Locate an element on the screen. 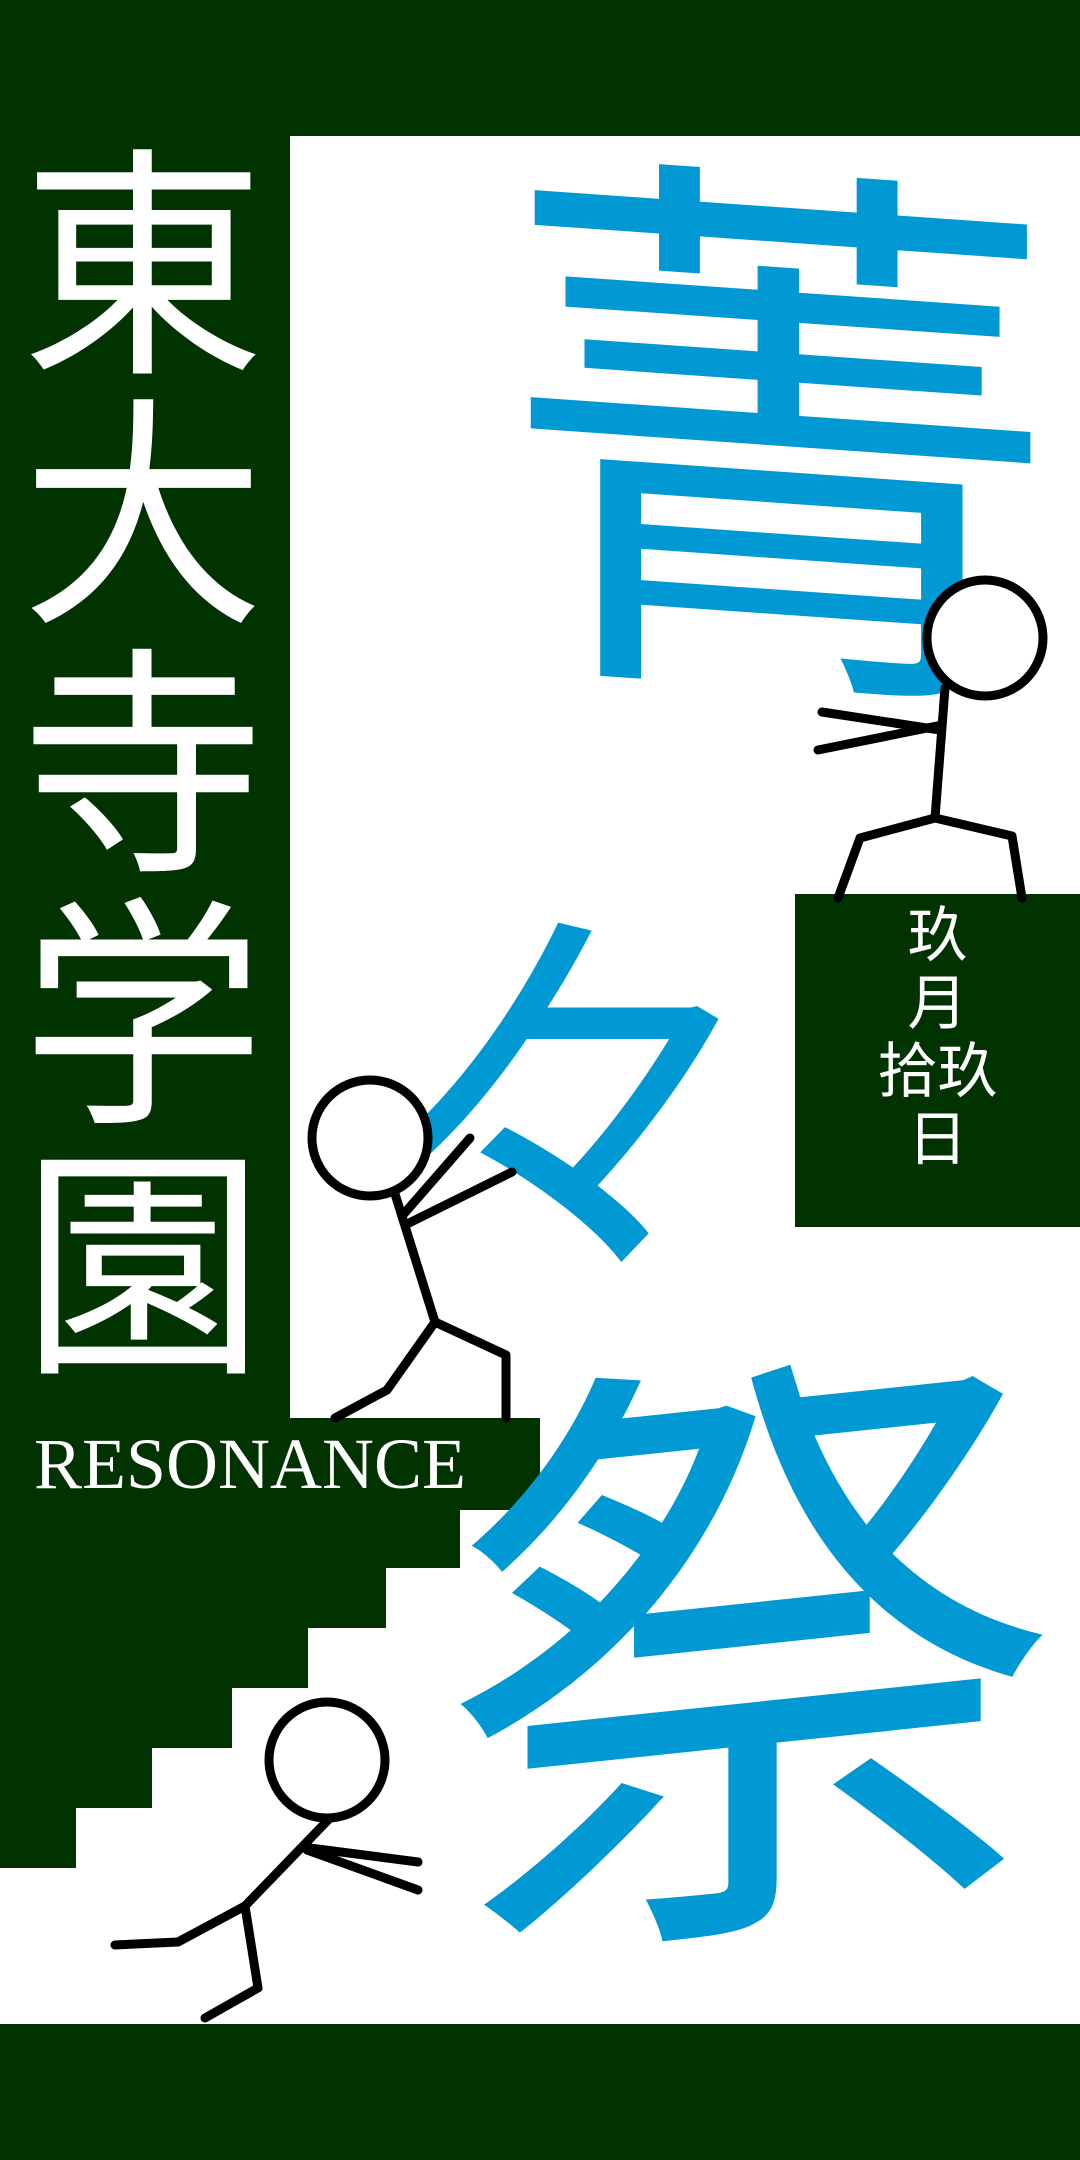 This screenshot has width=1080, height=2160. school-char: 寺 is located at coordinates (143, 770).